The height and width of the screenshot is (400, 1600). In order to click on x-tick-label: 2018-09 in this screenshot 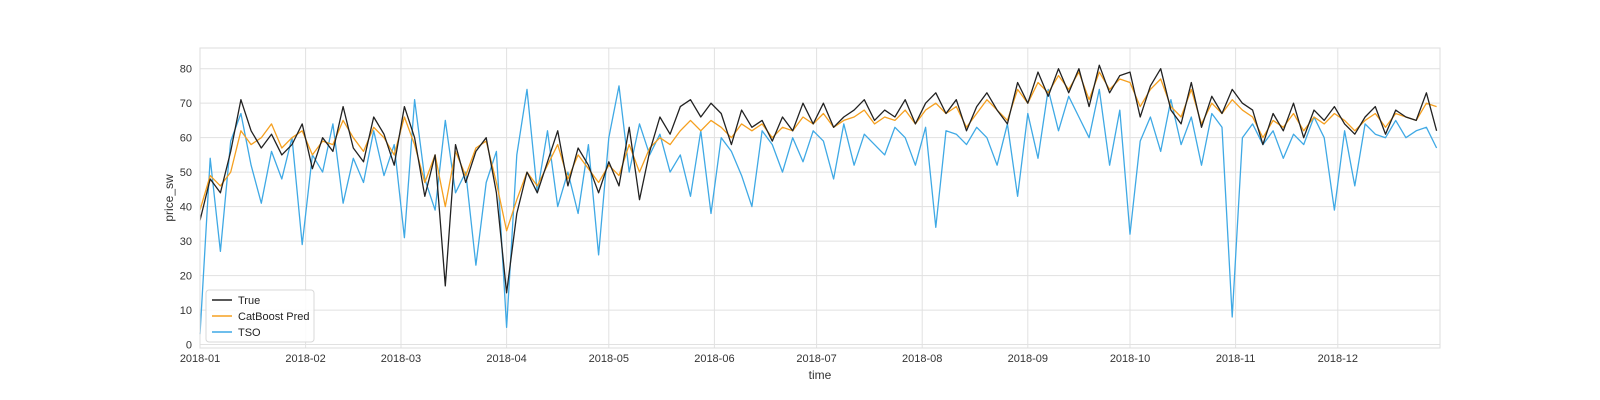, I will do `click(1028, 359)`.